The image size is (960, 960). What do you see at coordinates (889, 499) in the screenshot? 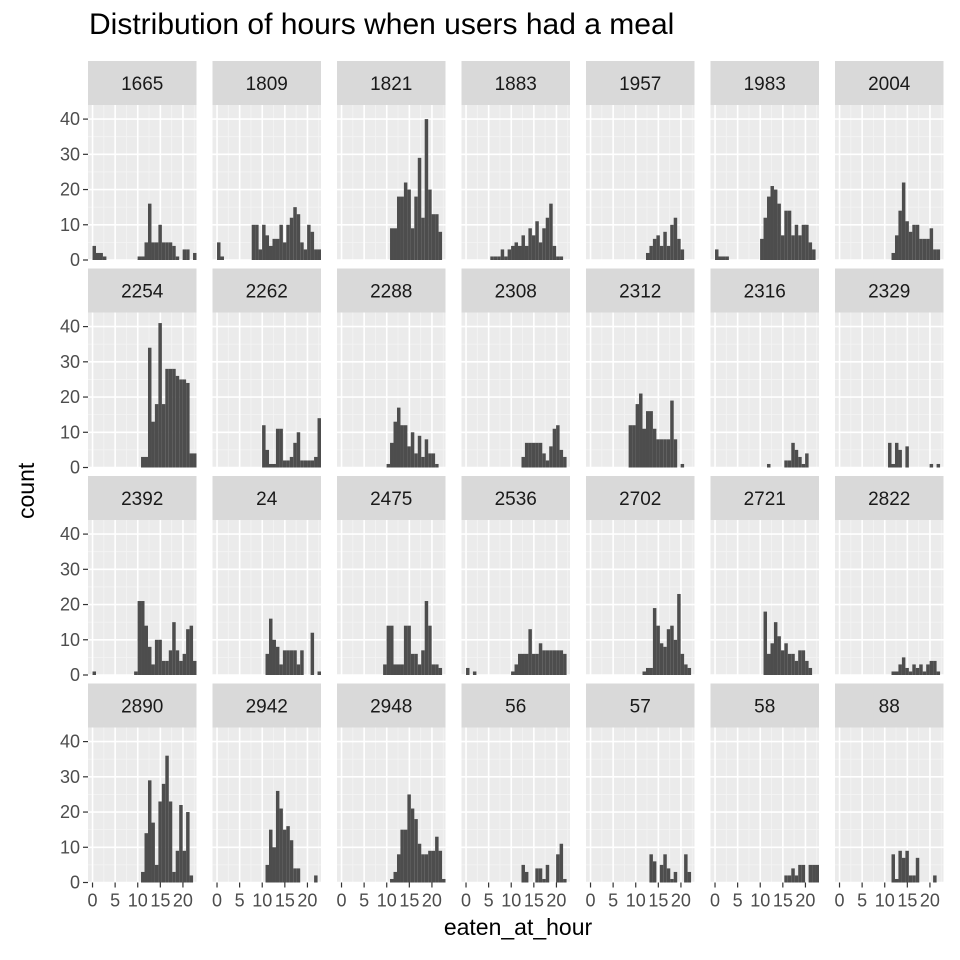
I see `facet-strip-label: 2822` at bounding box center [889, 499].